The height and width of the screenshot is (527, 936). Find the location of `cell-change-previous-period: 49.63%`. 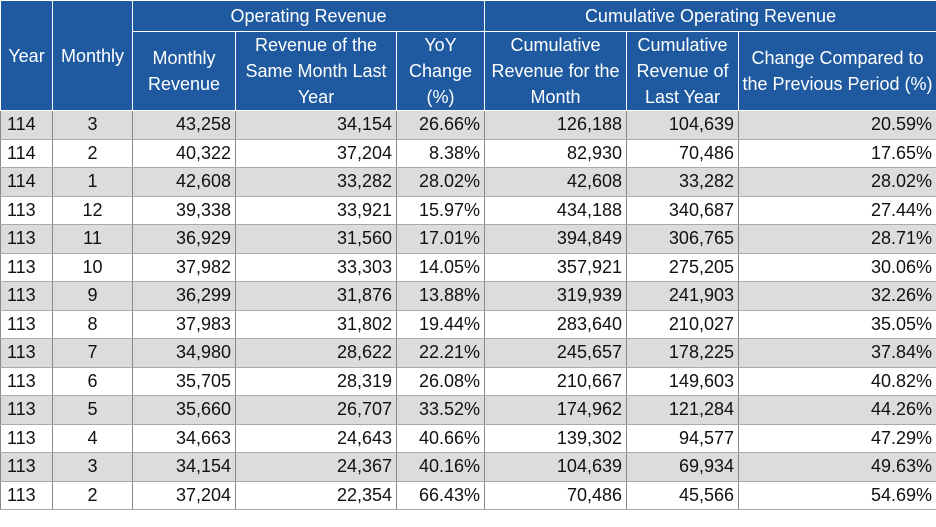

cell-change-previous-period: 49.63% is located at coordinates (836, 467).